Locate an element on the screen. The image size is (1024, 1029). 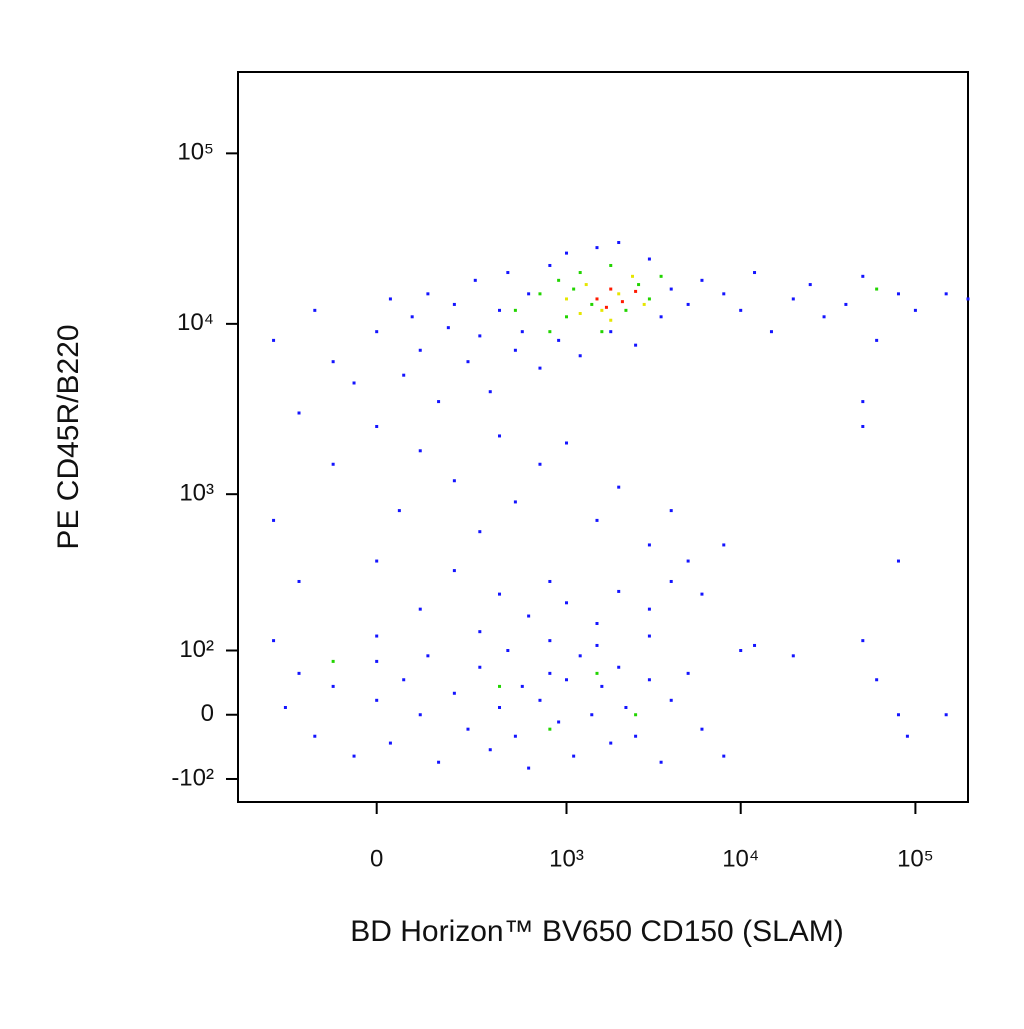
y-tick-label: 10² is located at coordinates (196, 649).